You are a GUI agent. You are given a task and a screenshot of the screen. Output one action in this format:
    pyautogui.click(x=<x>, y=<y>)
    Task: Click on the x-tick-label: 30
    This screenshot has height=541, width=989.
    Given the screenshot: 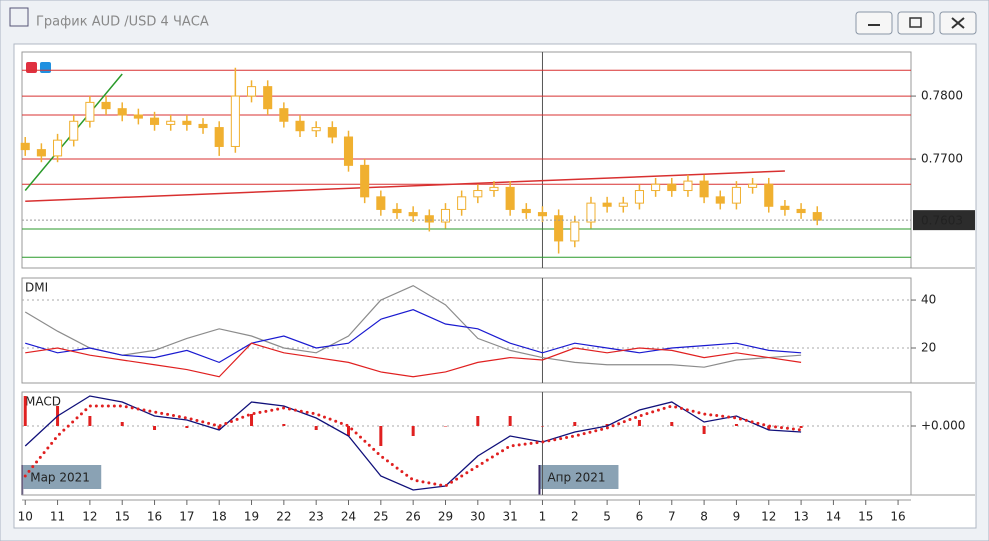 What is the action you would take?
    pyautogui.click(x=477, y=517)
    